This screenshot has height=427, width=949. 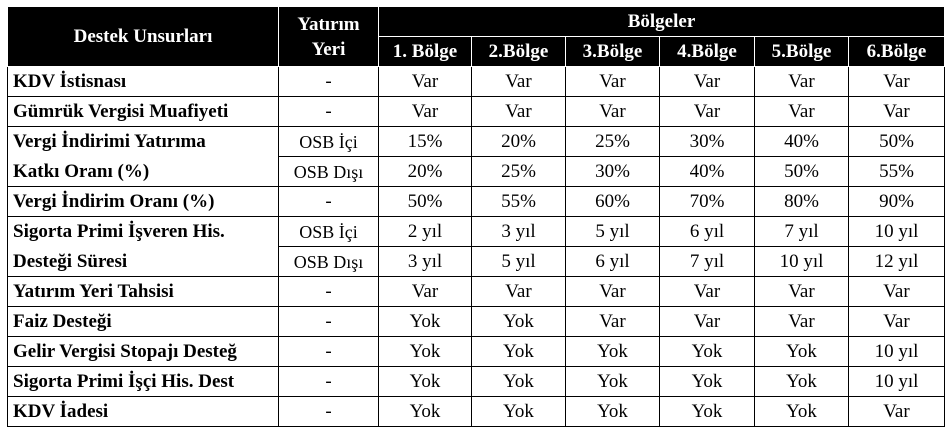 What do you see at coordinates (143, 81) in the screenshot?
I see `row-label: KDV İstisnası` at bounding box center [143, 81].